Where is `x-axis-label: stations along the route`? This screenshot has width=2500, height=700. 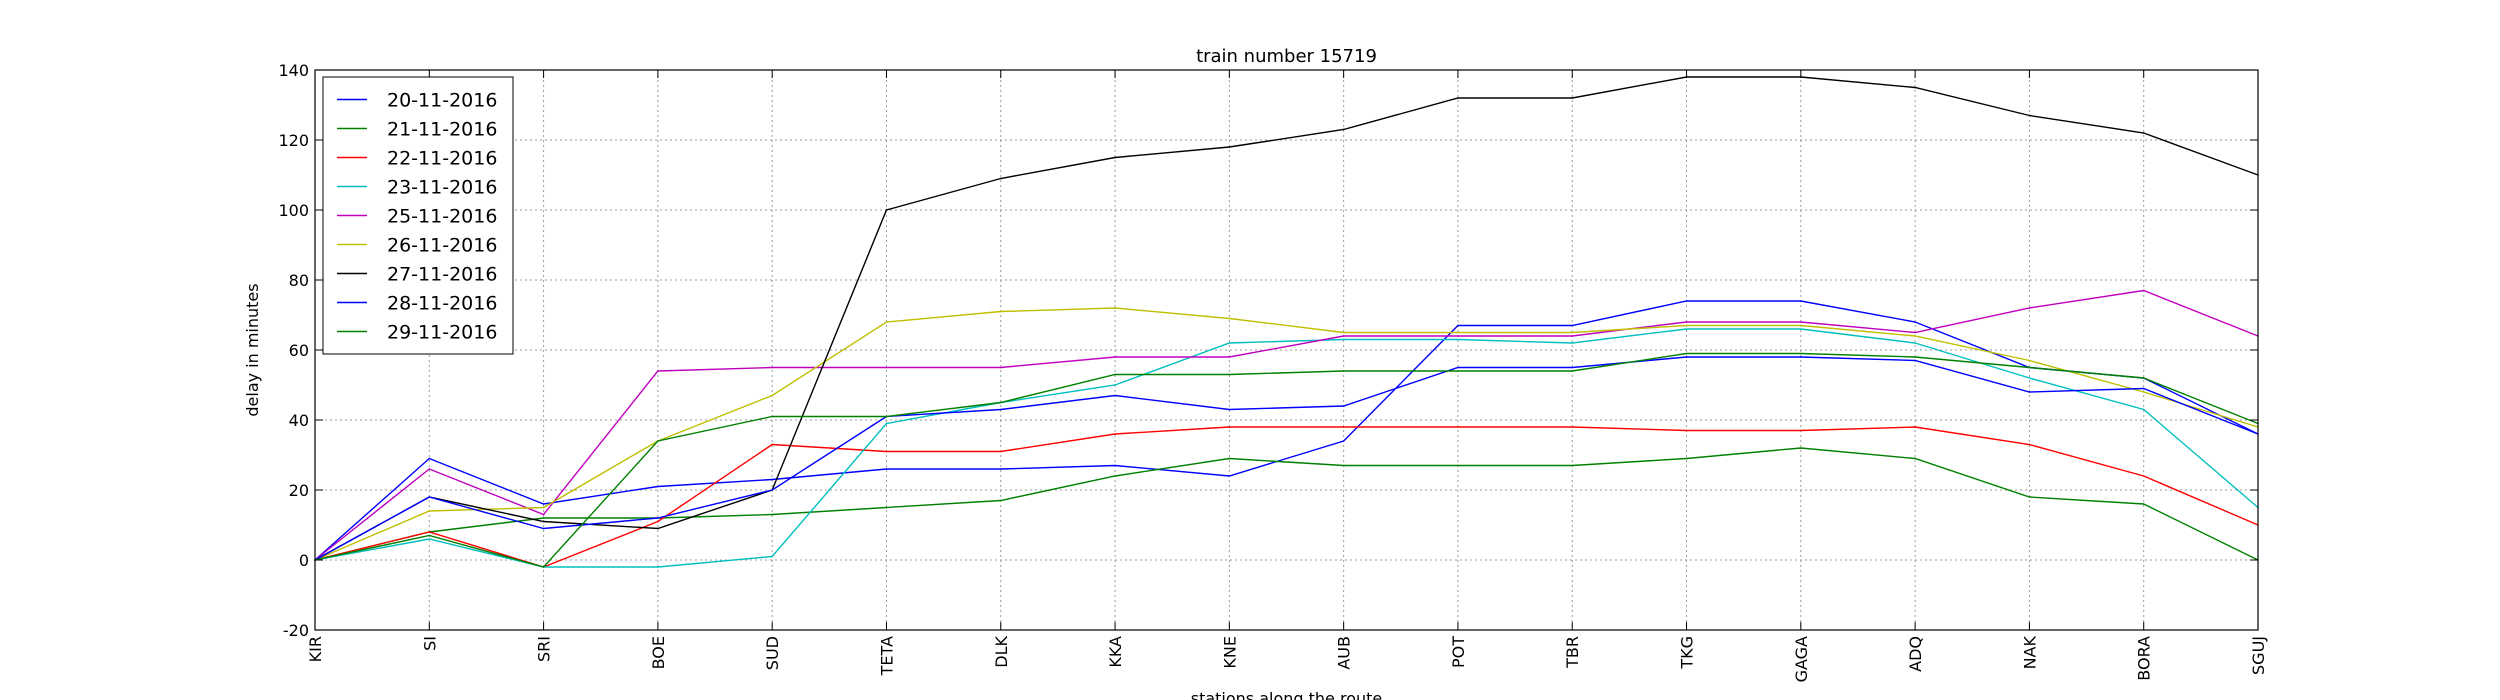
x-axis-label: stations along the route is located at coordinates (1287, 694).